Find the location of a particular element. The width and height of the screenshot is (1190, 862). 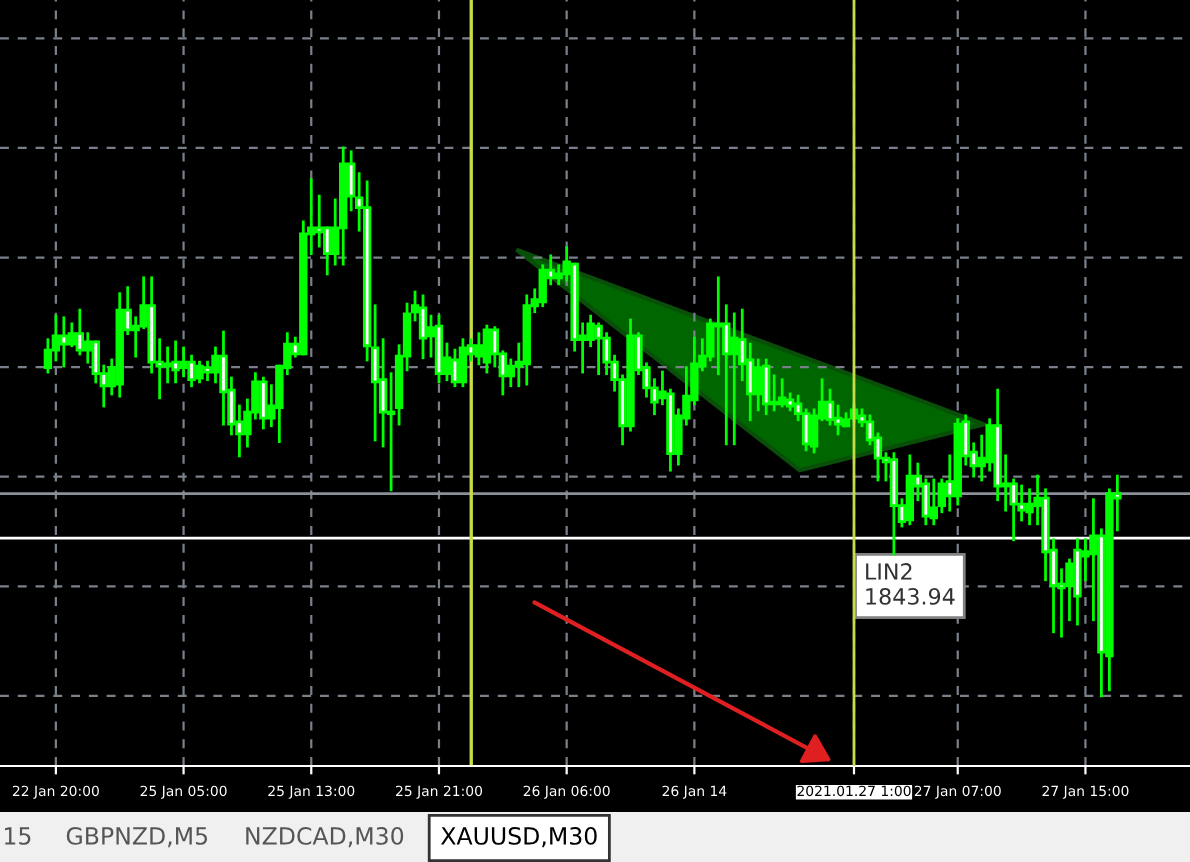

text: NZDCAD,M30 is located at coordinates (325, 837).